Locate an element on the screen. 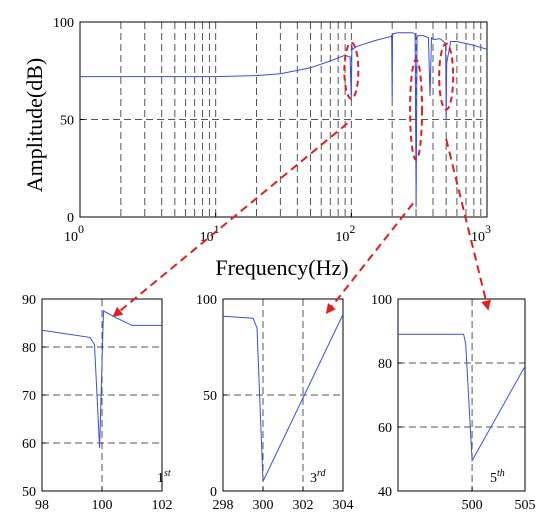 This screenshot has height=532, width=550. chart-zoom-5th: 500 505 40 60 80 100 is located at coordinates (453, 403).